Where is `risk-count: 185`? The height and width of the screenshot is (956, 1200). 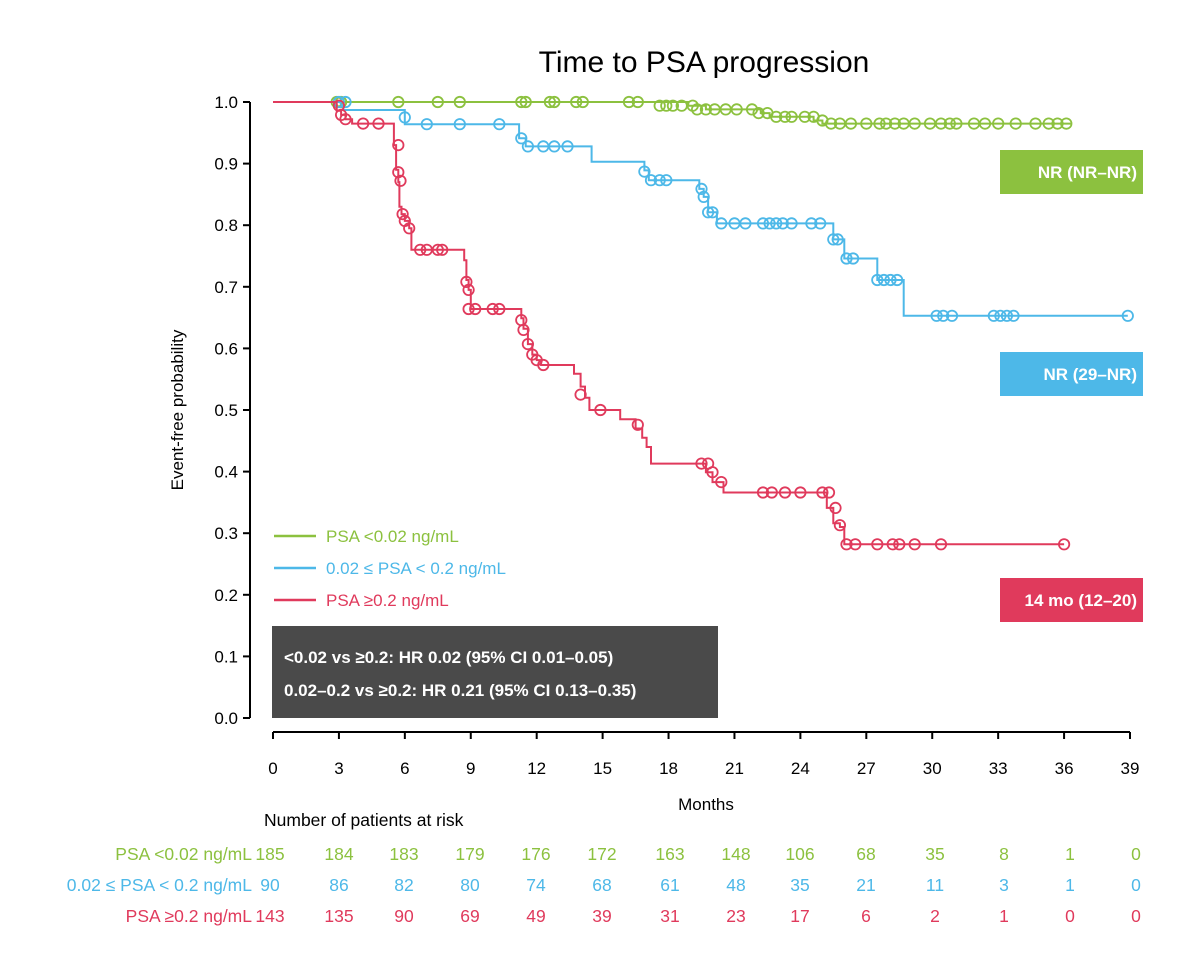
risk-count: 185 is located at coordinates (269, 854).